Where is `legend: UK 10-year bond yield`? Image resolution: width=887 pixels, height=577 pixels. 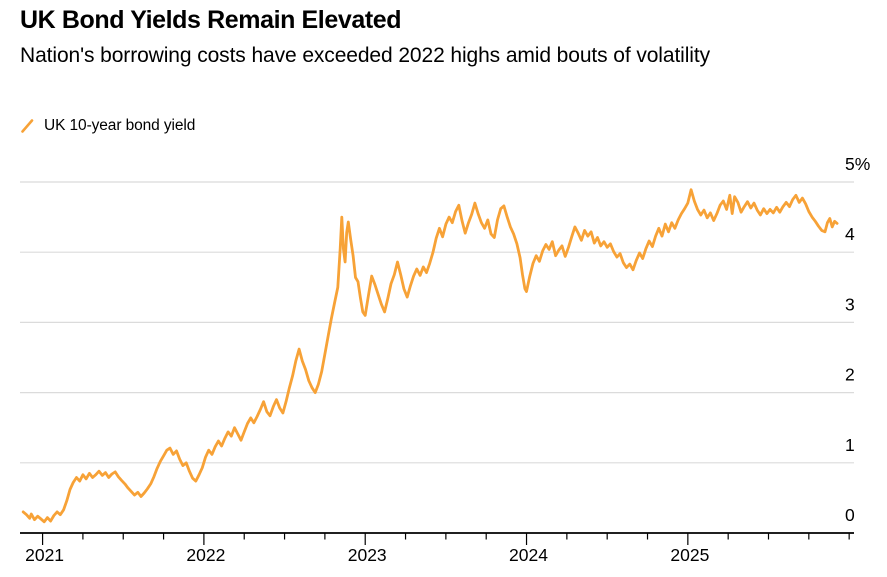 legend: UK 10-year bond yield is located at coordinates (107, 126).